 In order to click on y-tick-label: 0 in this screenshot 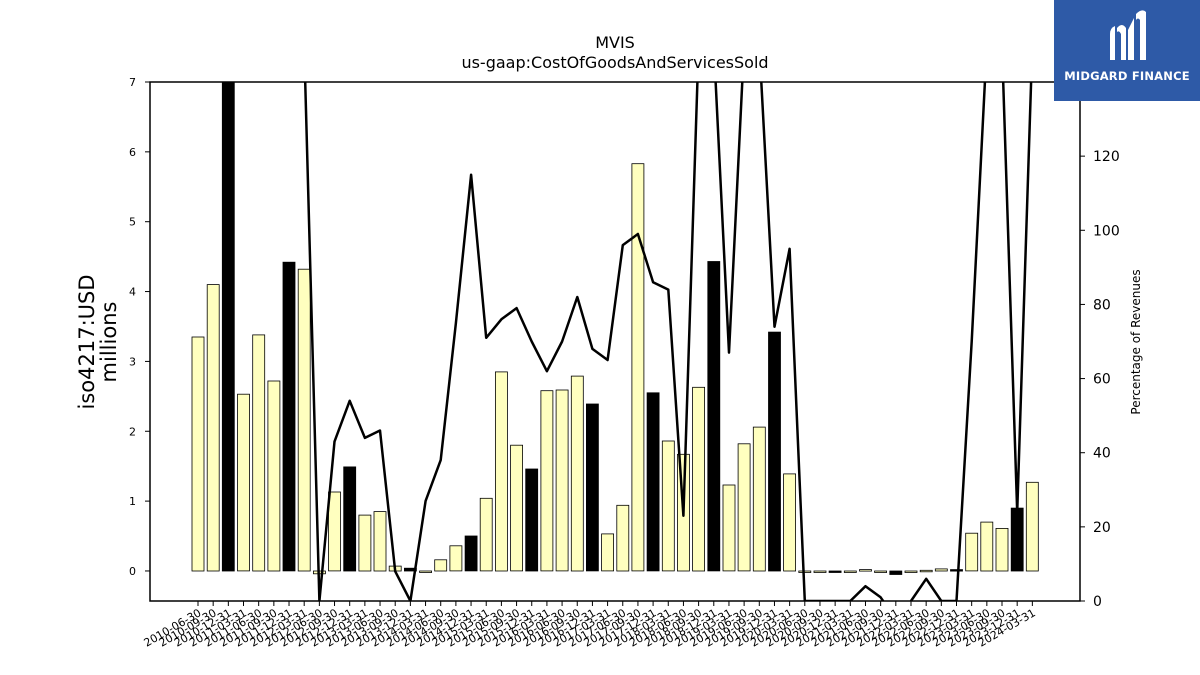, I will do `click(132, 571)`.